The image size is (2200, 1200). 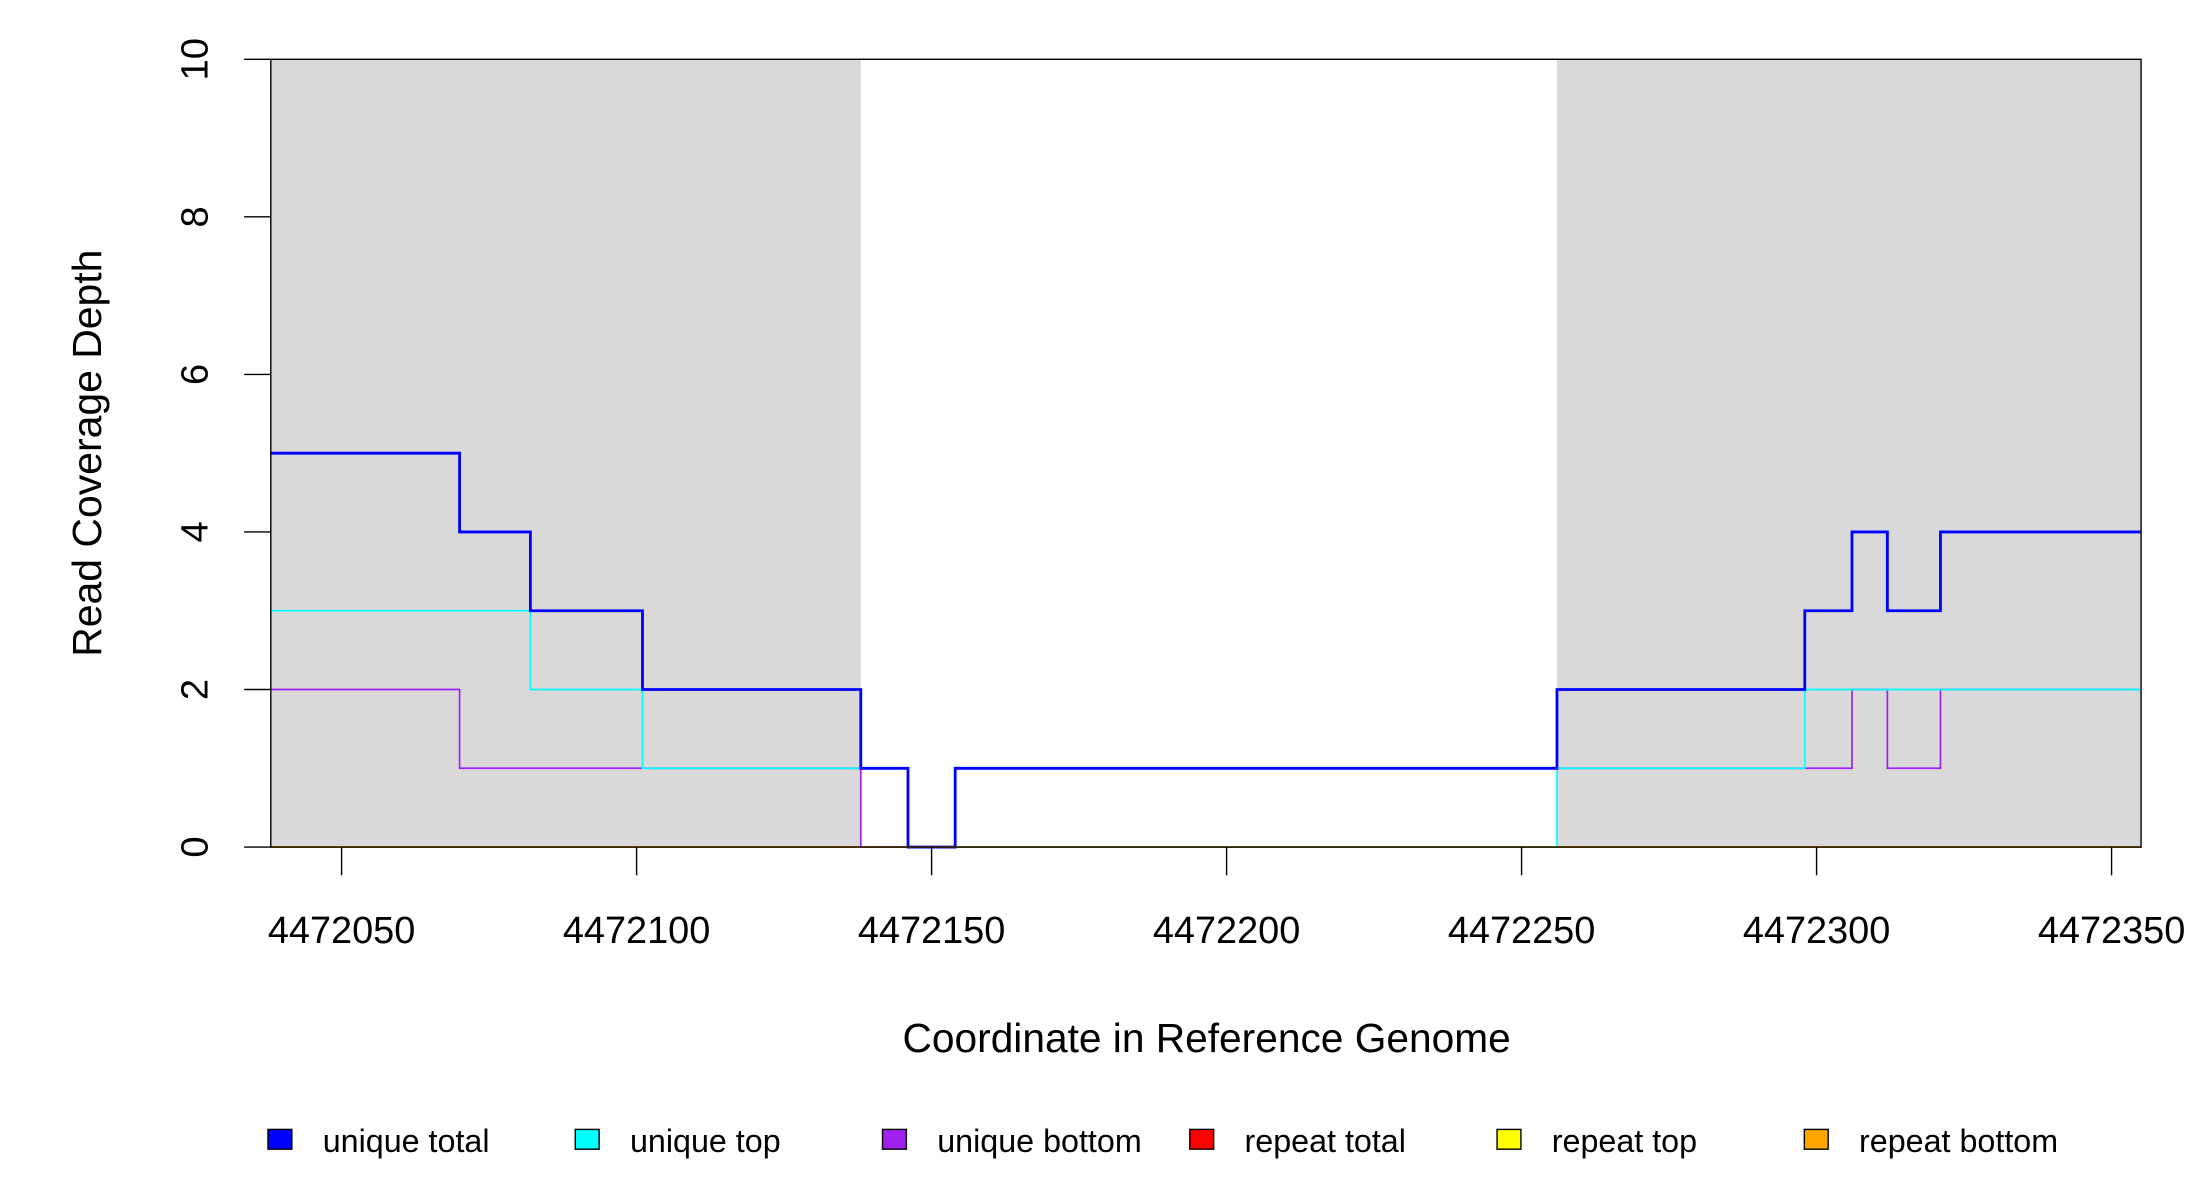 I want to click on legend-item: repeat bottom, so click(x=1930, y=1141).